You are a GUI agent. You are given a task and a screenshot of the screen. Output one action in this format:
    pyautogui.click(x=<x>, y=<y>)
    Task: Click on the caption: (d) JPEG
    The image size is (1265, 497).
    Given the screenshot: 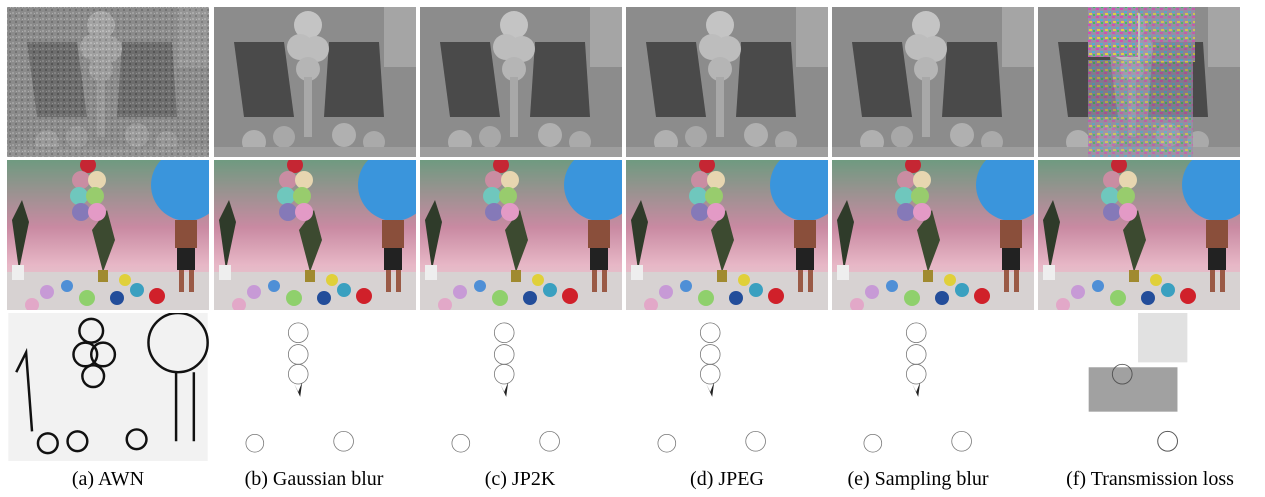 What is the action you would take?
    pyautogui.click(x=727, y=479)
    